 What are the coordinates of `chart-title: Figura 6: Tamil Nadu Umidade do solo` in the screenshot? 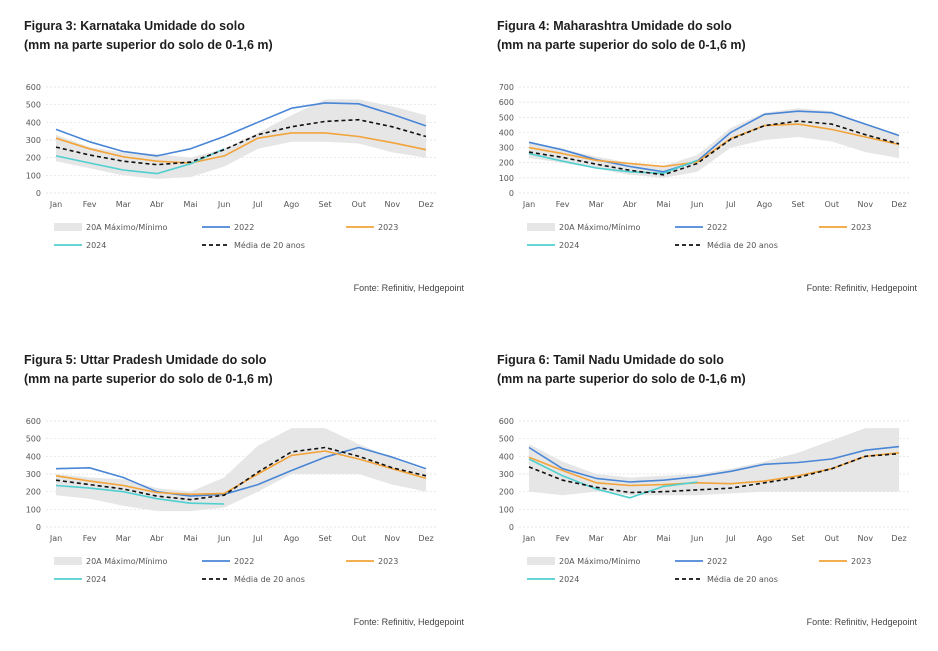 It's located at (610, 360).